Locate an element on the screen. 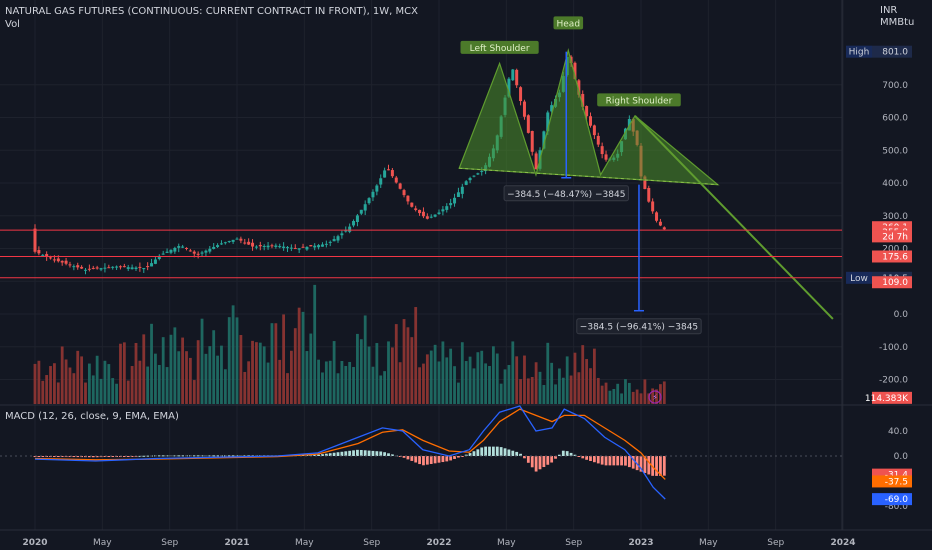 The height and width of the screenshot is (550, 932). right-shoulder-label: Right Shoulder is located at coordinates (639, 101).